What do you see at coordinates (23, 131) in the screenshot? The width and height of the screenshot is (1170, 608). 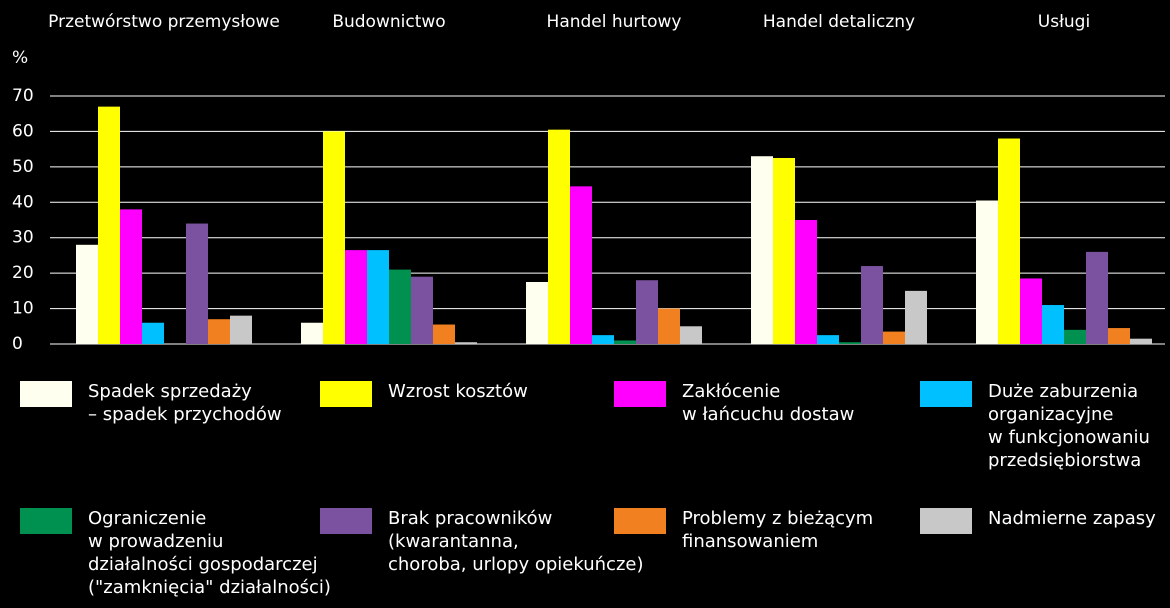 I see `y-tick-label: 60` at bounding box center [23, 131].